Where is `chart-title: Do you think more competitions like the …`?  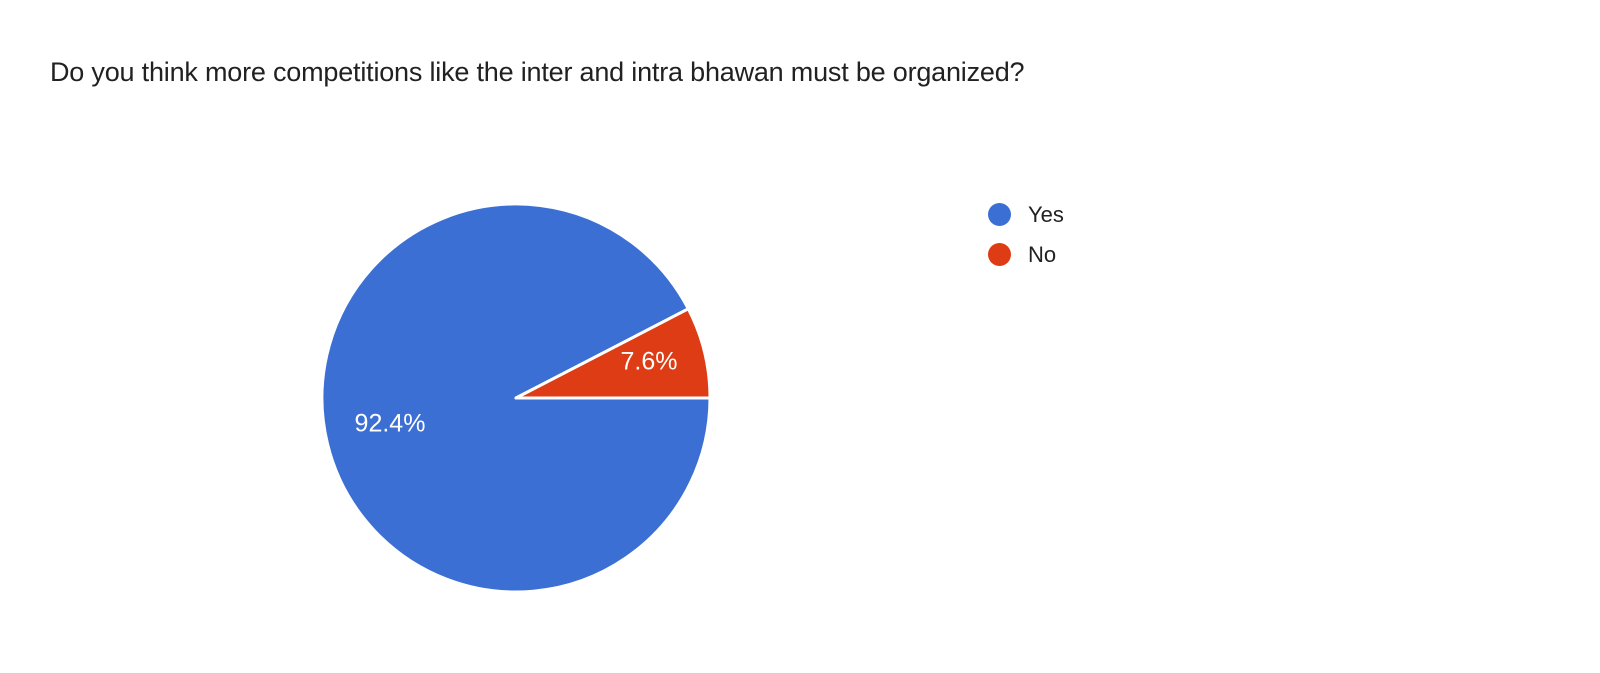
chart-title: Do you think more competitions like the … is located at coordinates (537, 72).